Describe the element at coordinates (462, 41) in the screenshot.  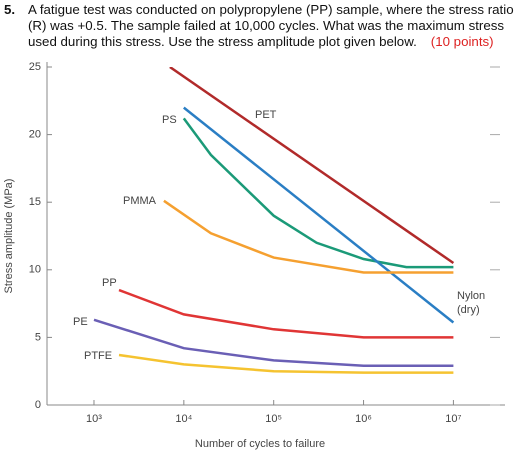
I see `question-points: (10 points)` at that location.